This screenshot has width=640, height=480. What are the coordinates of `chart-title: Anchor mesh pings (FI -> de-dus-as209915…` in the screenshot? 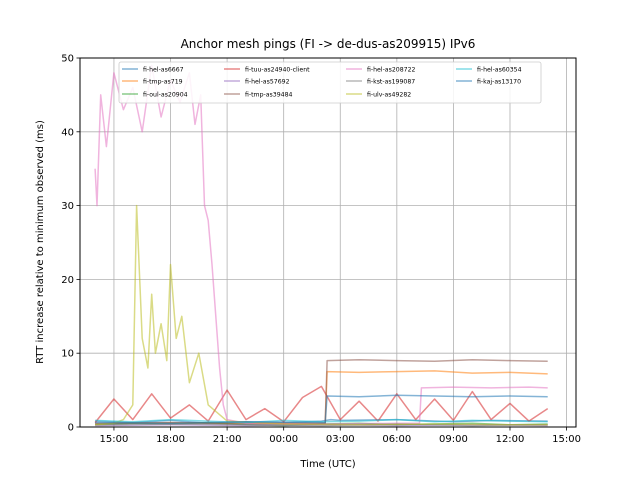 It's located at (328, 44).